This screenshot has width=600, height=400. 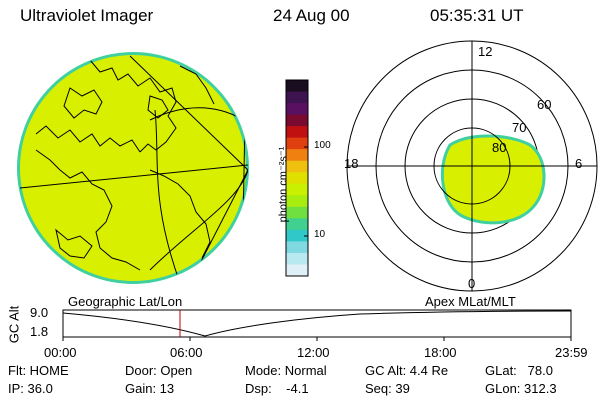 I want to click on instrument-title: Ultraviolet Imager, so click(x=87, y=15).